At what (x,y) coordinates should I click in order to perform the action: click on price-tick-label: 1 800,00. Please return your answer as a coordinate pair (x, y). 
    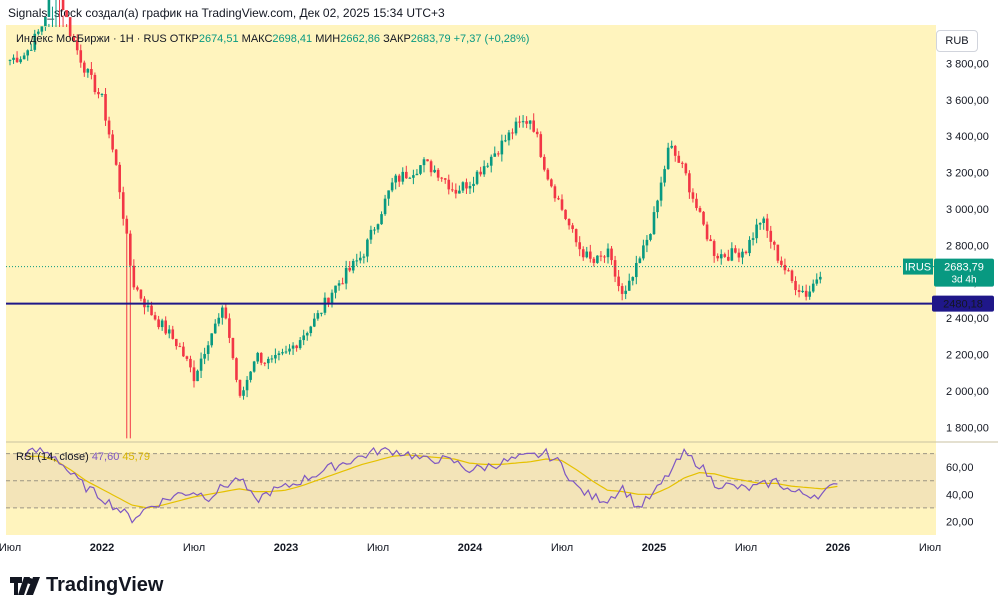
    Looking at the image, I should click on (967, 428).